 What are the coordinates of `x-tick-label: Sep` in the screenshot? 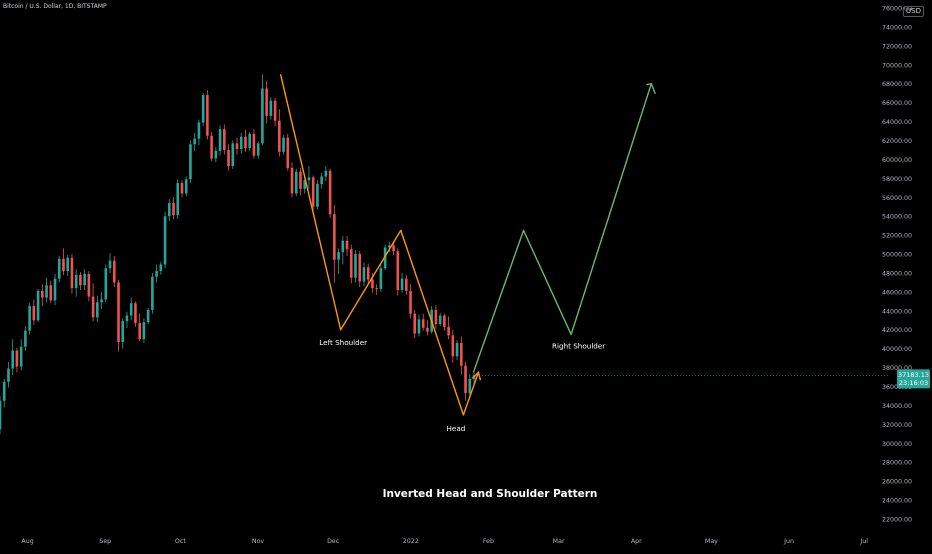 It's located at (105, 541).